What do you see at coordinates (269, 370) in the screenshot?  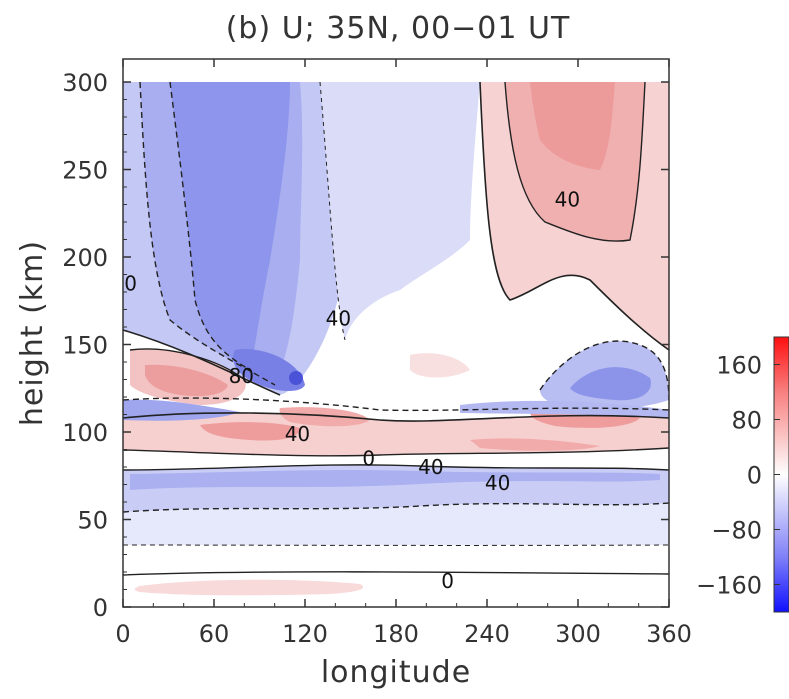 I see `left-westward-jet-min` at bounding box center [269, 370].